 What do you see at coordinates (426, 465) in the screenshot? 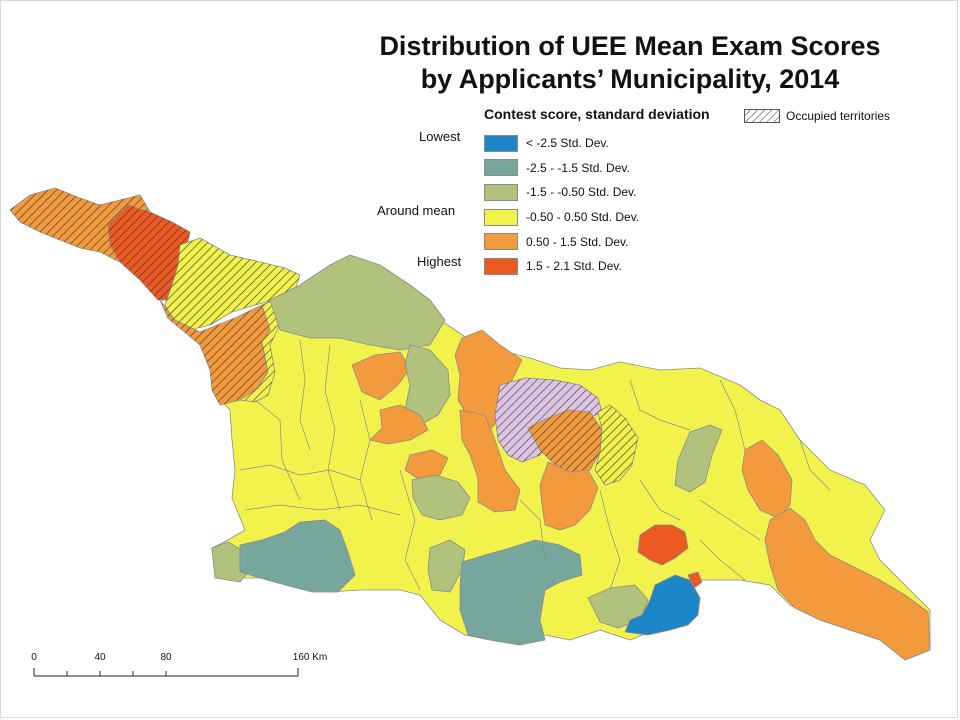
I see `region-orange-cw2` at bounding box center [426, 465].